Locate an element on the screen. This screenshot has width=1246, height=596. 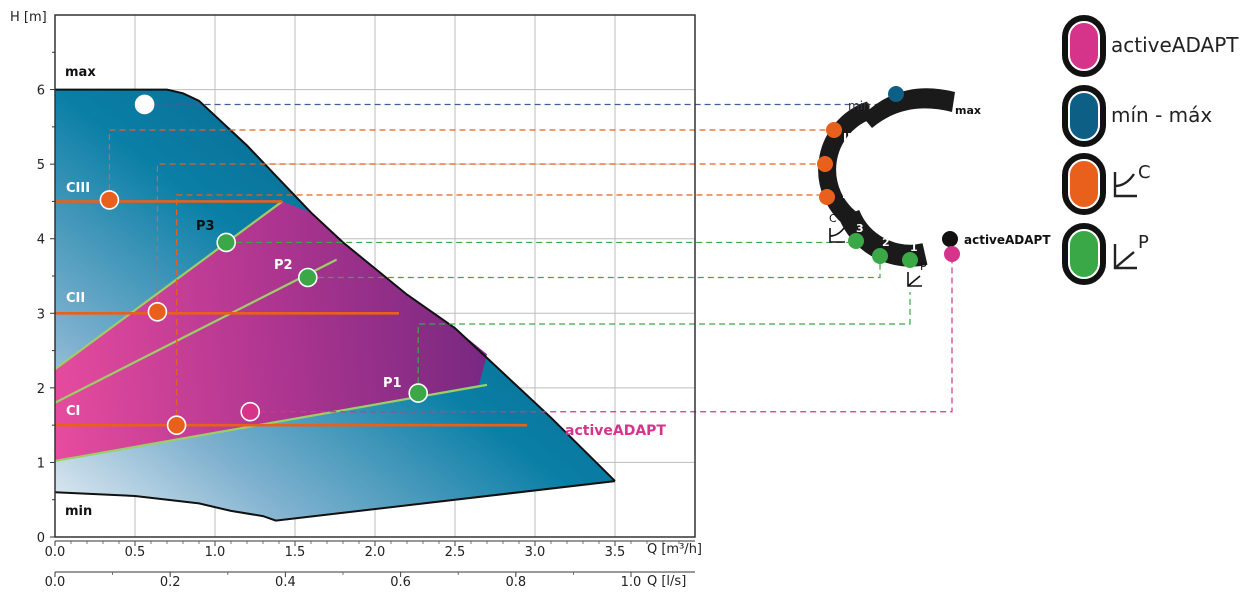
x-secondary-tick-label: 0.8 is located at coordinates (515, 582).